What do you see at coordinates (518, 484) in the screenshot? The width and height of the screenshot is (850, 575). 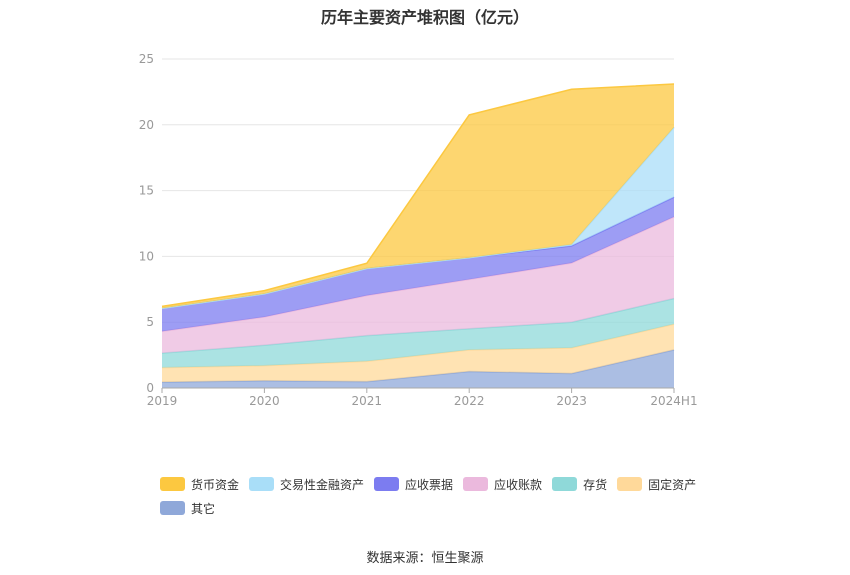 I see `legend-label: 应收账款` at bounding box center [518, 484].